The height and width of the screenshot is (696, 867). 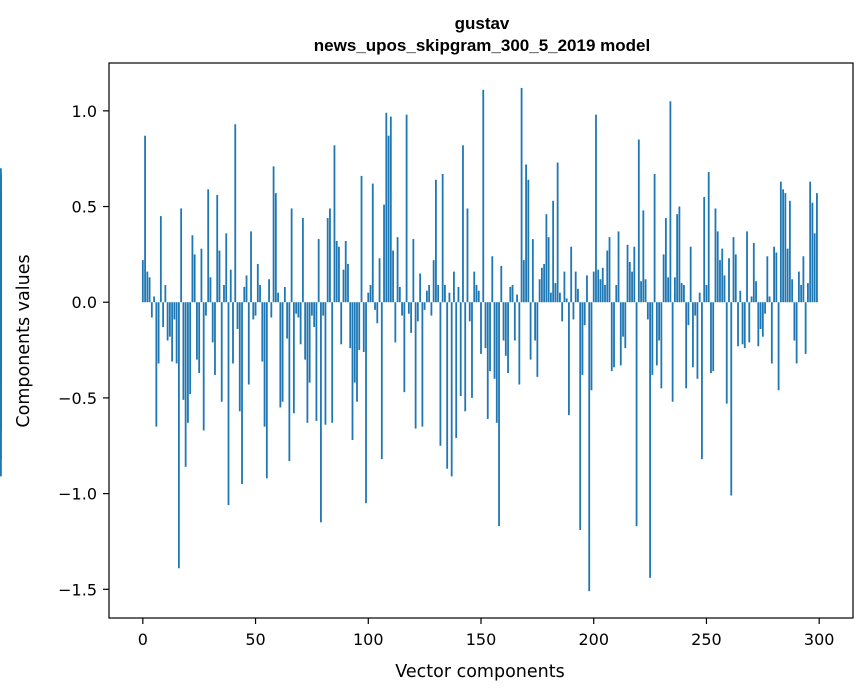 I want to click on x-tick-label: 0, so click(x=143, y=639).